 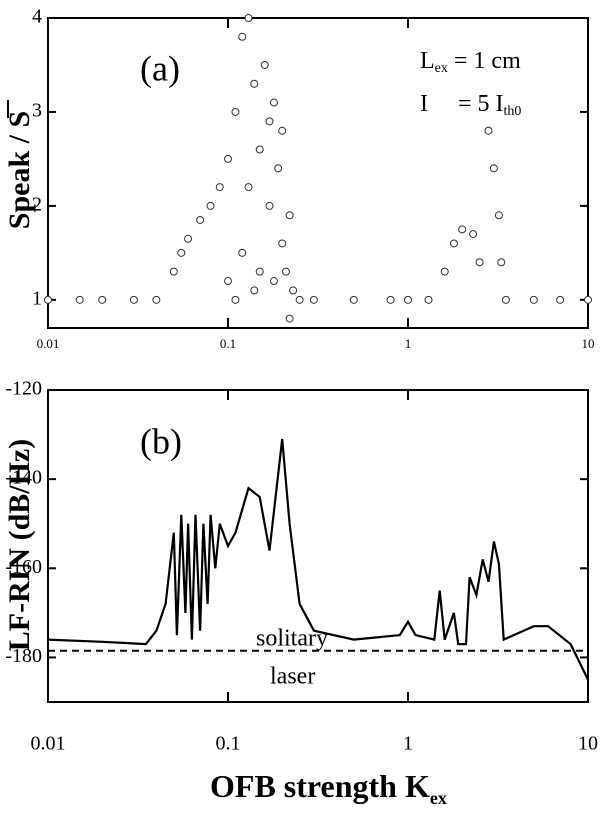 I want to click on x-axis-label-main: OFB strength K, so click(x=320, y=786).